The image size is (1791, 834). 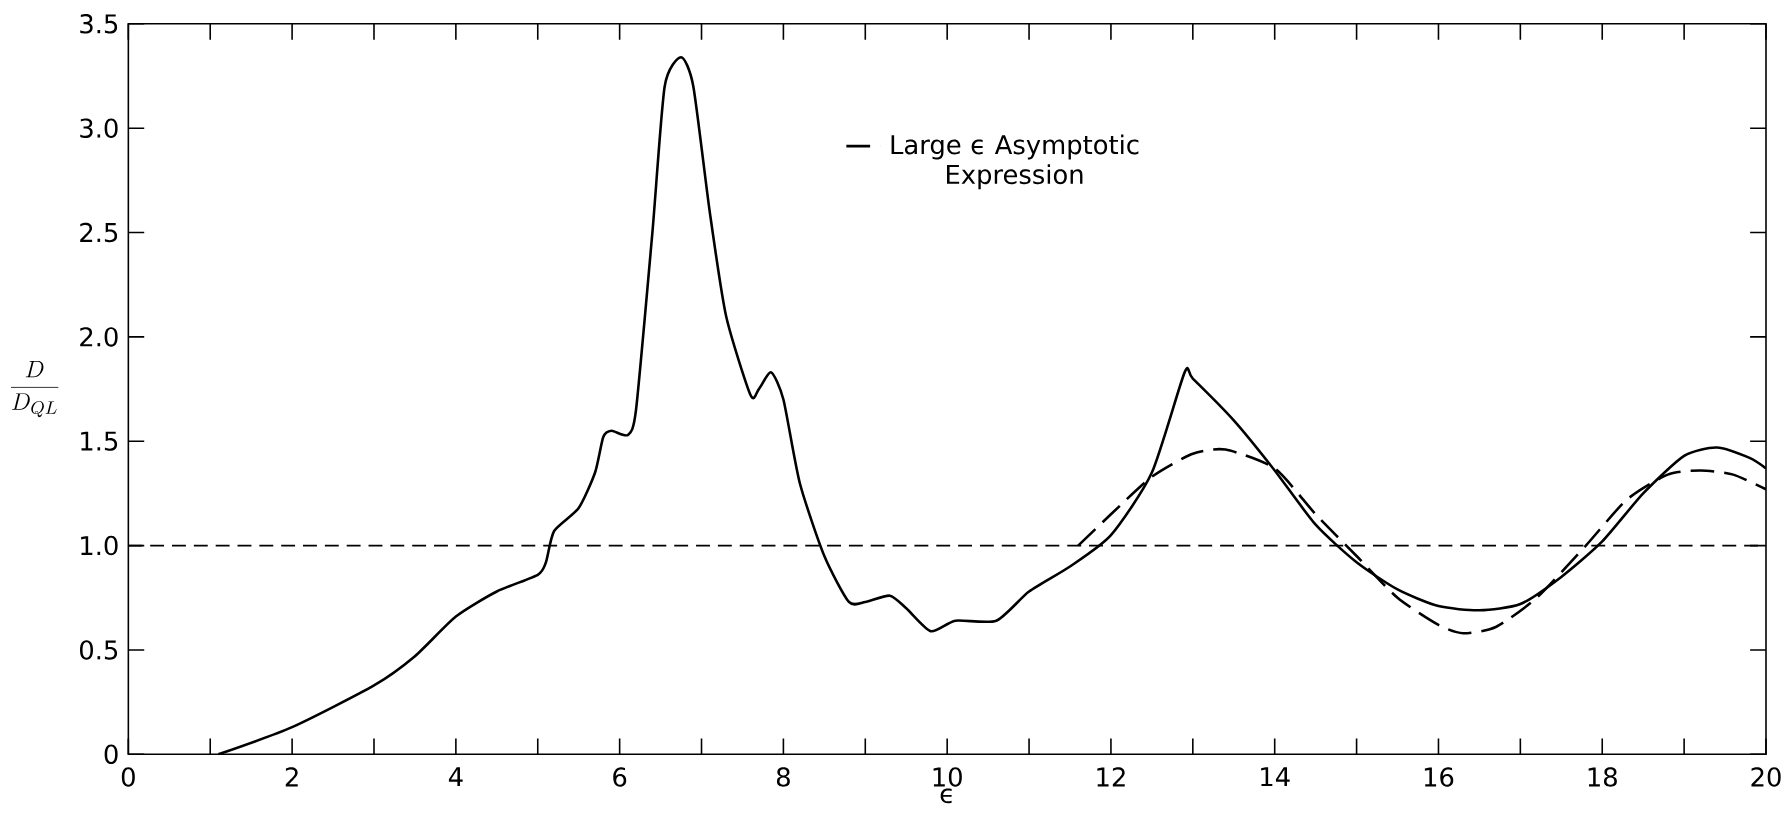 I want to click on x-tick-label: 0, so click(x=128, y=777).